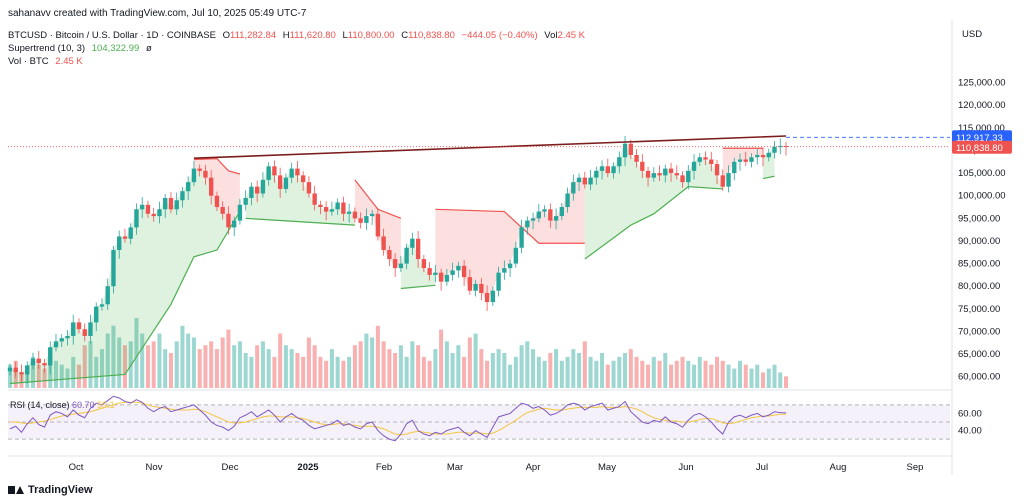  I want to click on supertrend-up-line, so click(768, 177).